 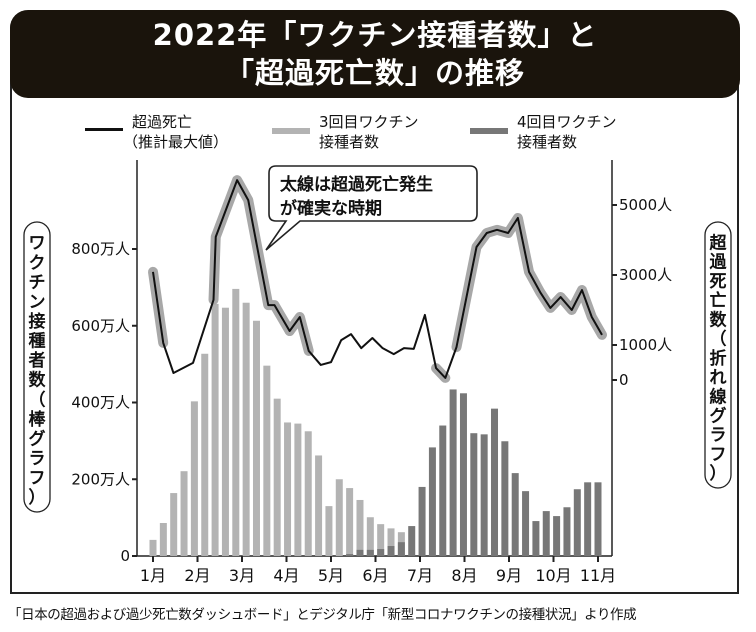 What do you see at coordinates (37, 283) in the screenshot?
I see `left-axis-title-char: チ` at bounding box center [37, 283].